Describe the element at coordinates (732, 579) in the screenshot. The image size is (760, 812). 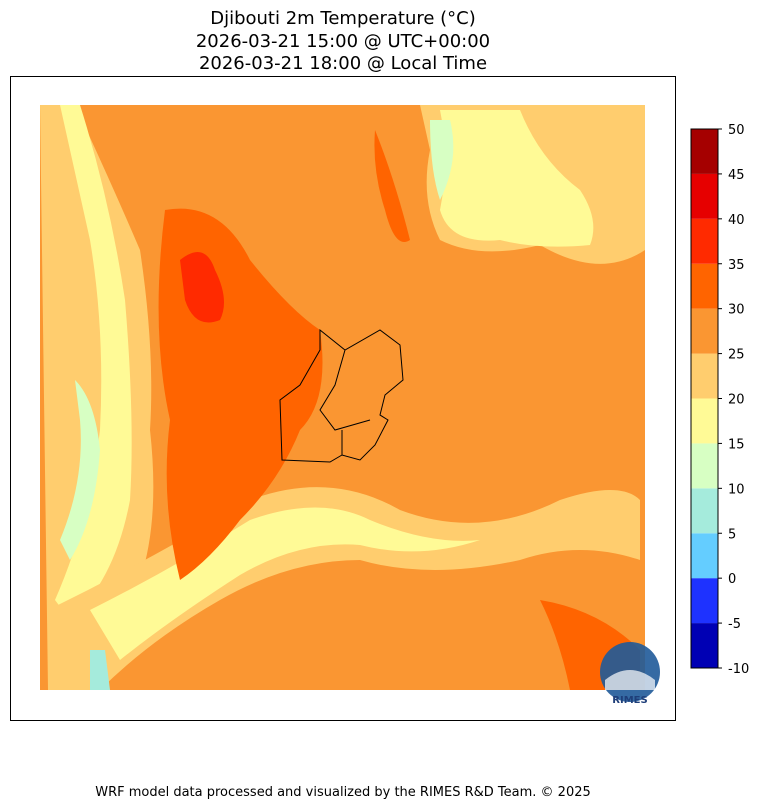
I see `colorbar-tick-label: 0` at that location.